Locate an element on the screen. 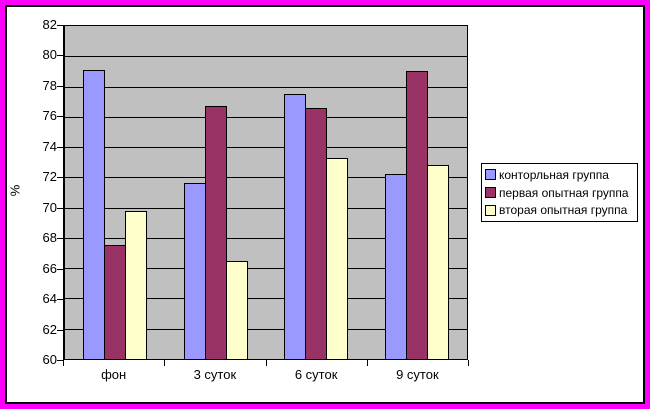 This screenshot has width=650, height=409. legend-label: первая опытная группа is located at coordinates (564, 192).